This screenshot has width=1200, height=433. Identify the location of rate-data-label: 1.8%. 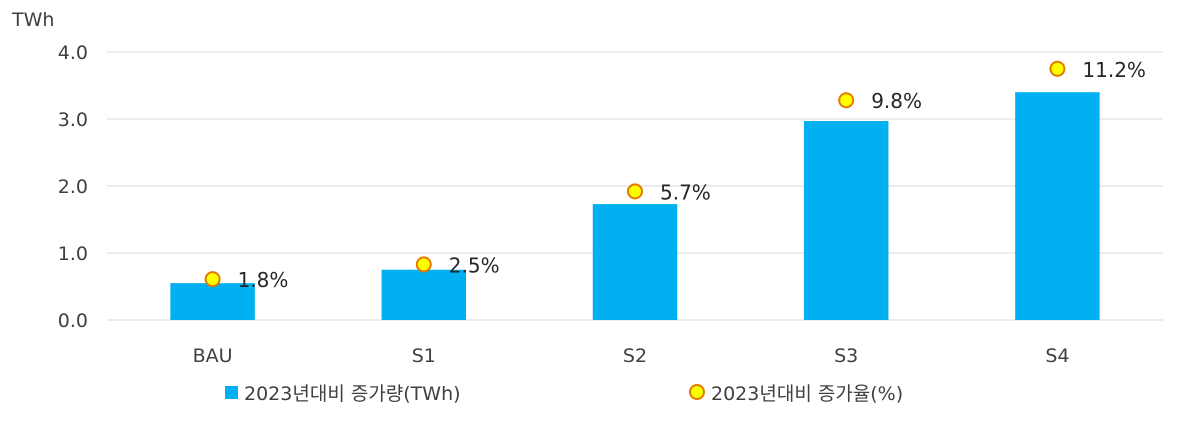
(263, 280).